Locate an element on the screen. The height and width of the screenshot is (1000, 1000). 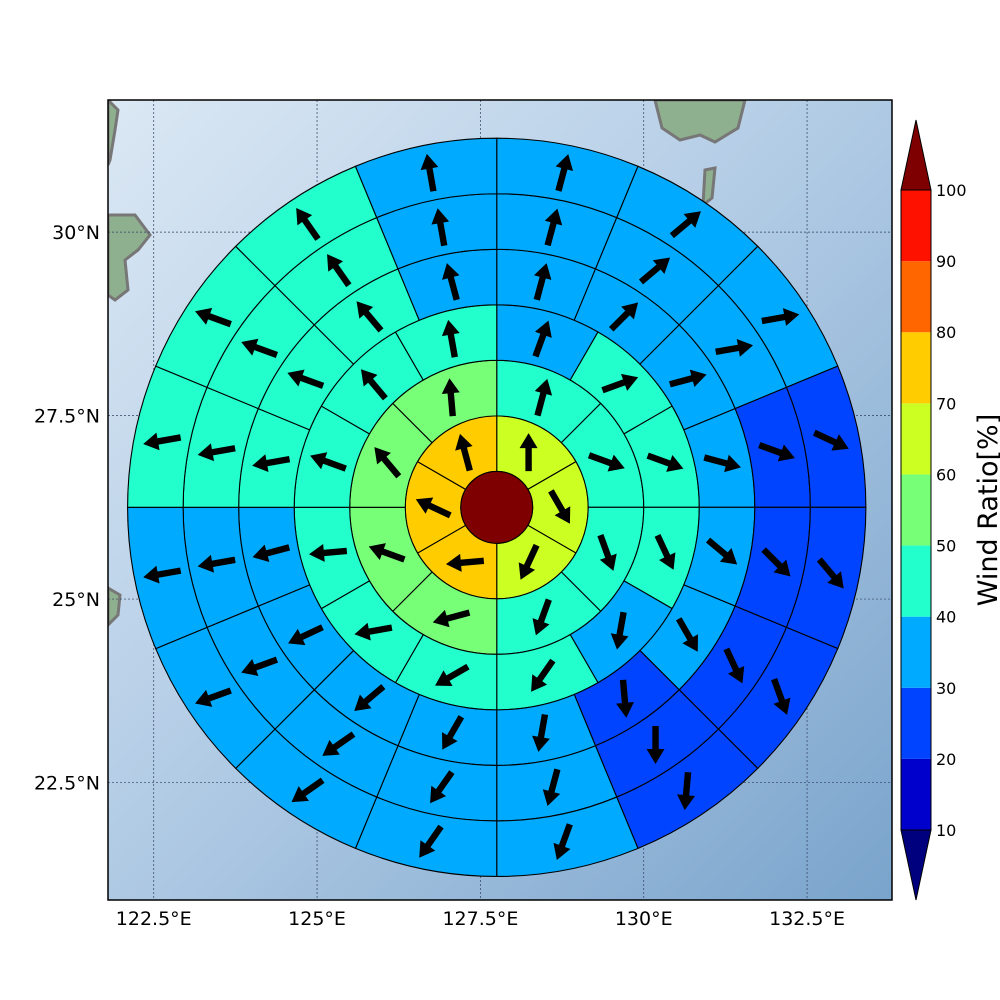
y-tick-label: 22.5°N is located at coordinates (67, 784).